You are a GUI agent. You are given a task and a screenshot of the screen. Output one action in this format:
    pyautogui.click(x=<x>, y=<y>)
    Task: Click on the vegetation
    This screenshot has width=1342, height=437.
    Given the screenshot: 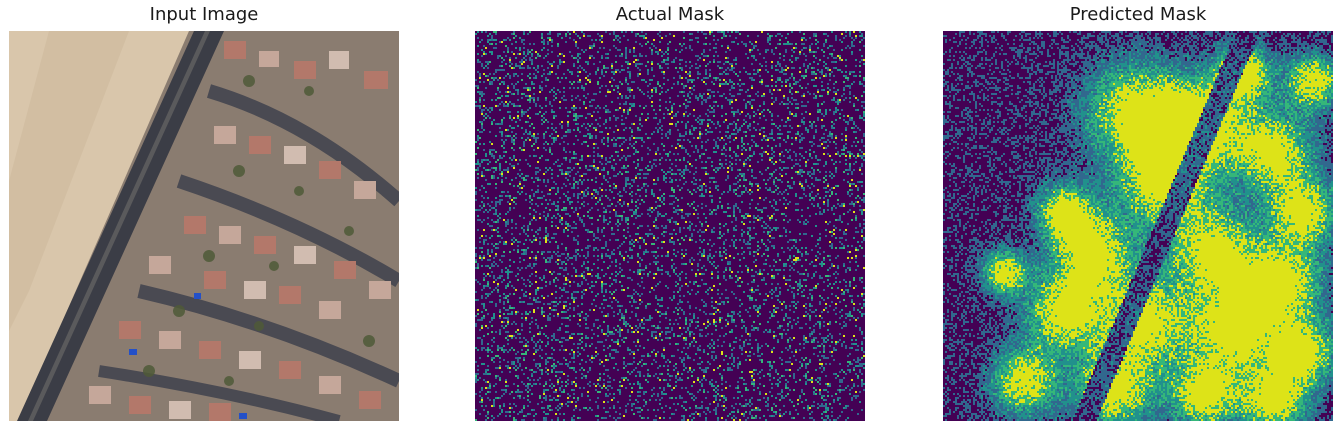 What is the action you would take?
    pyautogui.click(x=259, y=230)
    